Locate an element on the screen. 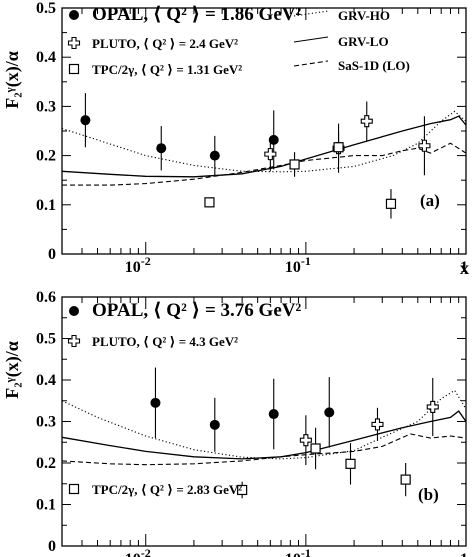  legend-label-opal: OPAL, ⟨ Q² ⟩ = 3.76 GeV² is located at coordinates (196, 310).